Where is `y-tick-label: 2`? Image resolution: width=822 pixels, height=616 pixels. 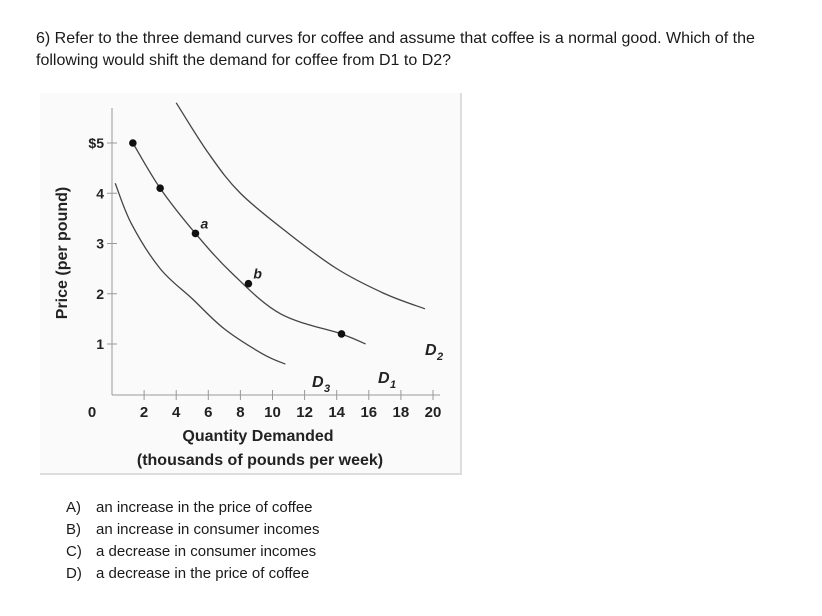
y-tick-label: 2 is located at coordinates (100, 294).